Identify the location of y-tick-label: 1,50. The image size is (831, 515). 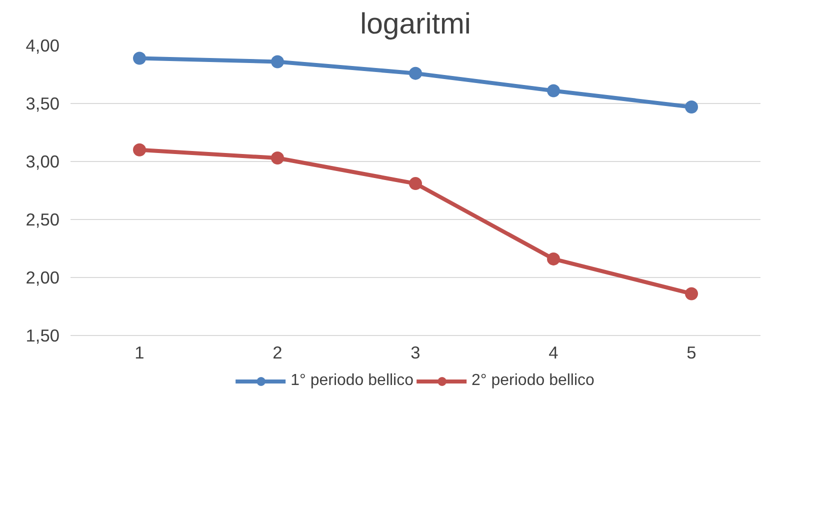
(43, 336).